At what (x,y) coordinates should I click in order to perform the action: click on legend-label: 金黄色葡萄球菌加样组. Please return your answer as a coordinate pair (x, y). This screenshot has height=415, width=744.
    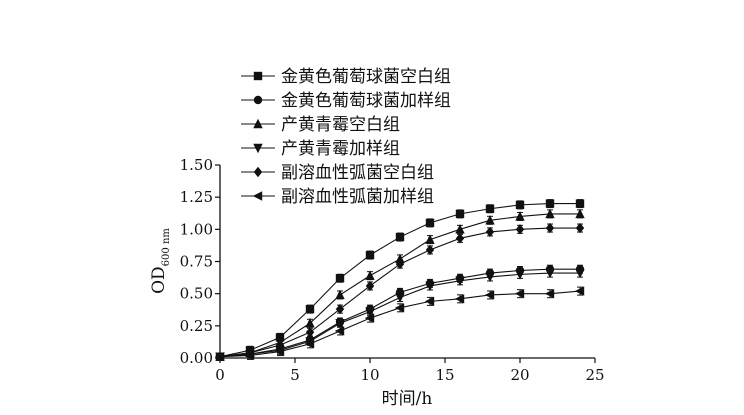
    Looking at the image, I should click on (366, 101).